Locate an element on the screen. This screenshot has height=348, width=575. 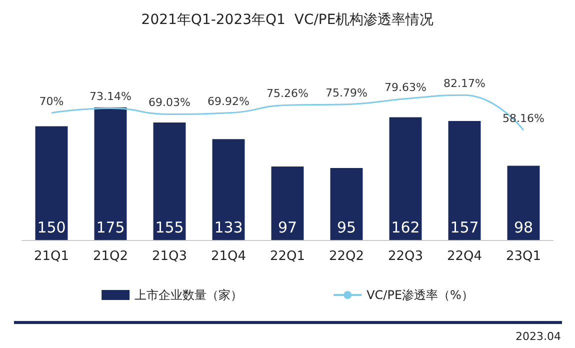
x-tick-label: 23Q1 is located at coordinates (524, 256).